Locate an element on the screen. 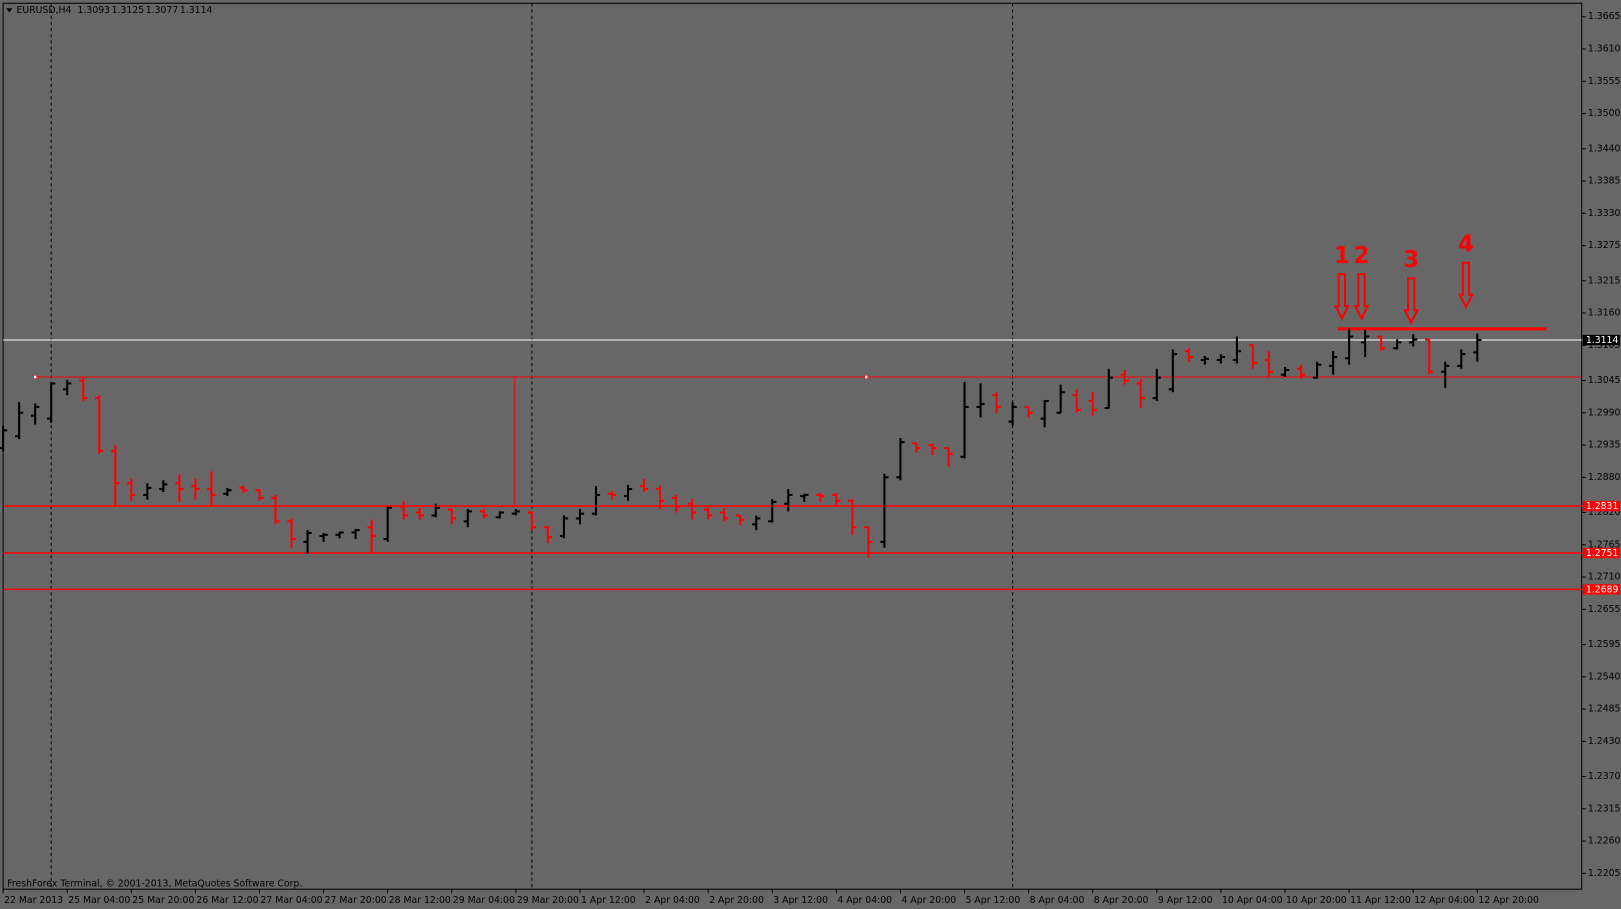 The height and width of the screenshot is (909, 1621). y-tick-label: 1.2880 is located at coordinates (1604, 477).